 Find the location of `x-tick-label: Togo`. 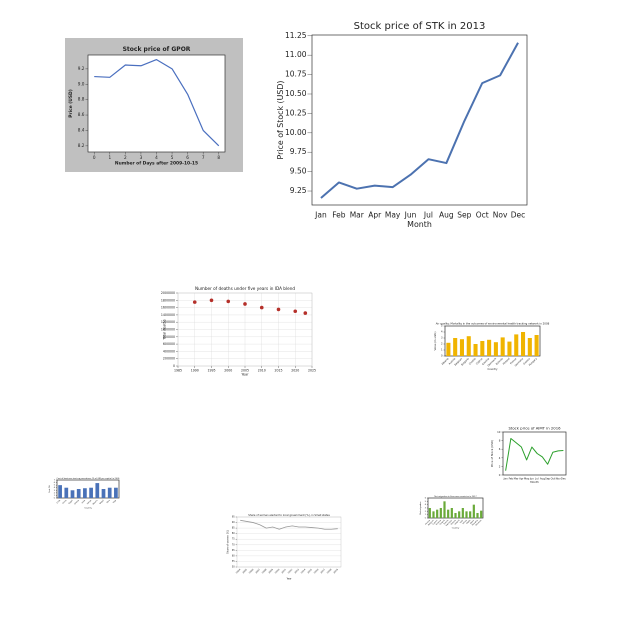

x-tick-label: Togo is located at coordinates (115, 502).